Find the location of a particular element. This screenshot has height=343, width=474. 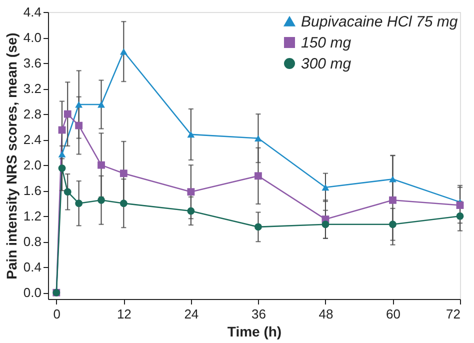

legend-label: 300 mg is located at coordinates (326, 64).